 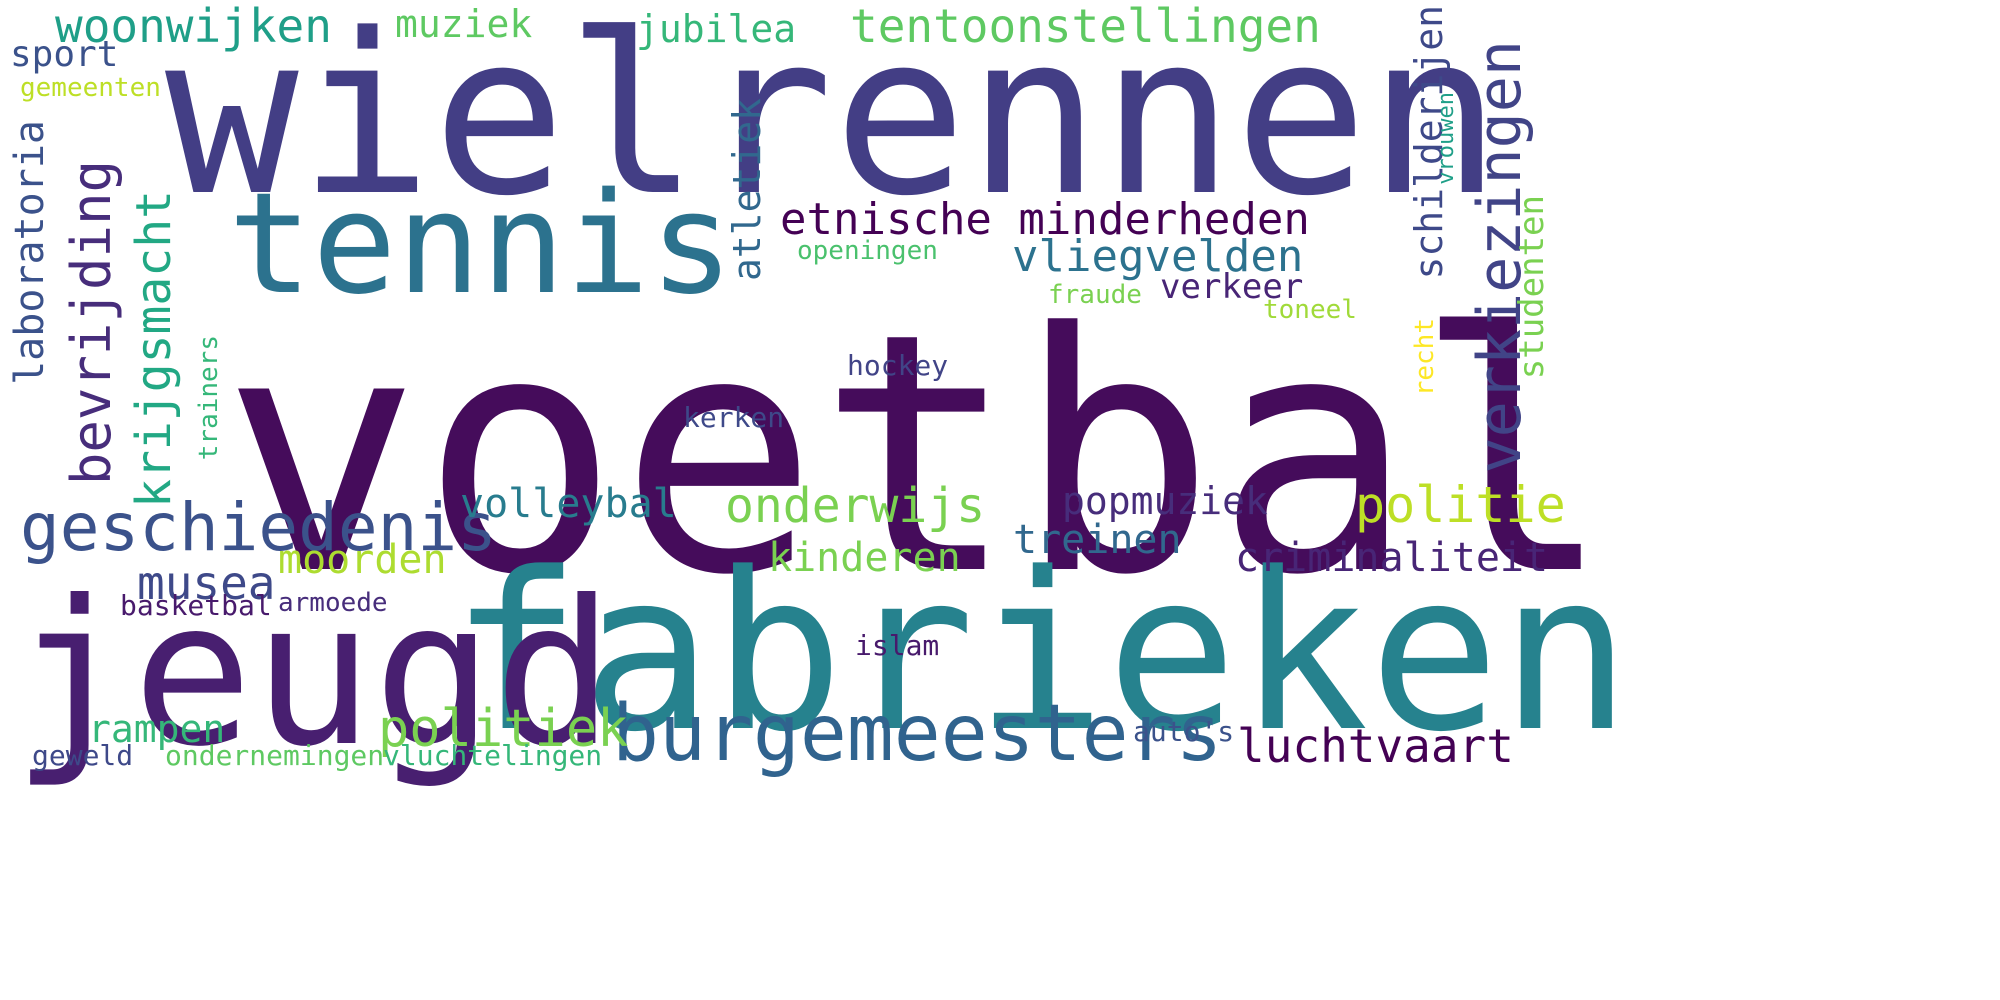 What do you see at coordinates (1041, 653) in the screenshot?
I see `word-fabrieken: fabrieken` at bounding box center [1041, 653].